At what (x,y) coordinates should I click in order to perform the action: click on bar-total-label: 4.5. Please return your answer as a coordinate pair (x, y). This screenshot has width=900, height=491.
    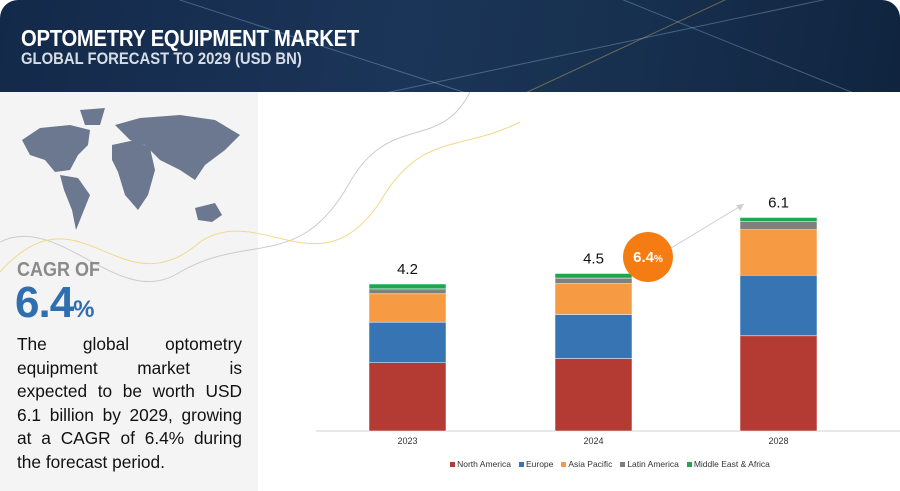
    Looking at the image, I should click on (593, 259).